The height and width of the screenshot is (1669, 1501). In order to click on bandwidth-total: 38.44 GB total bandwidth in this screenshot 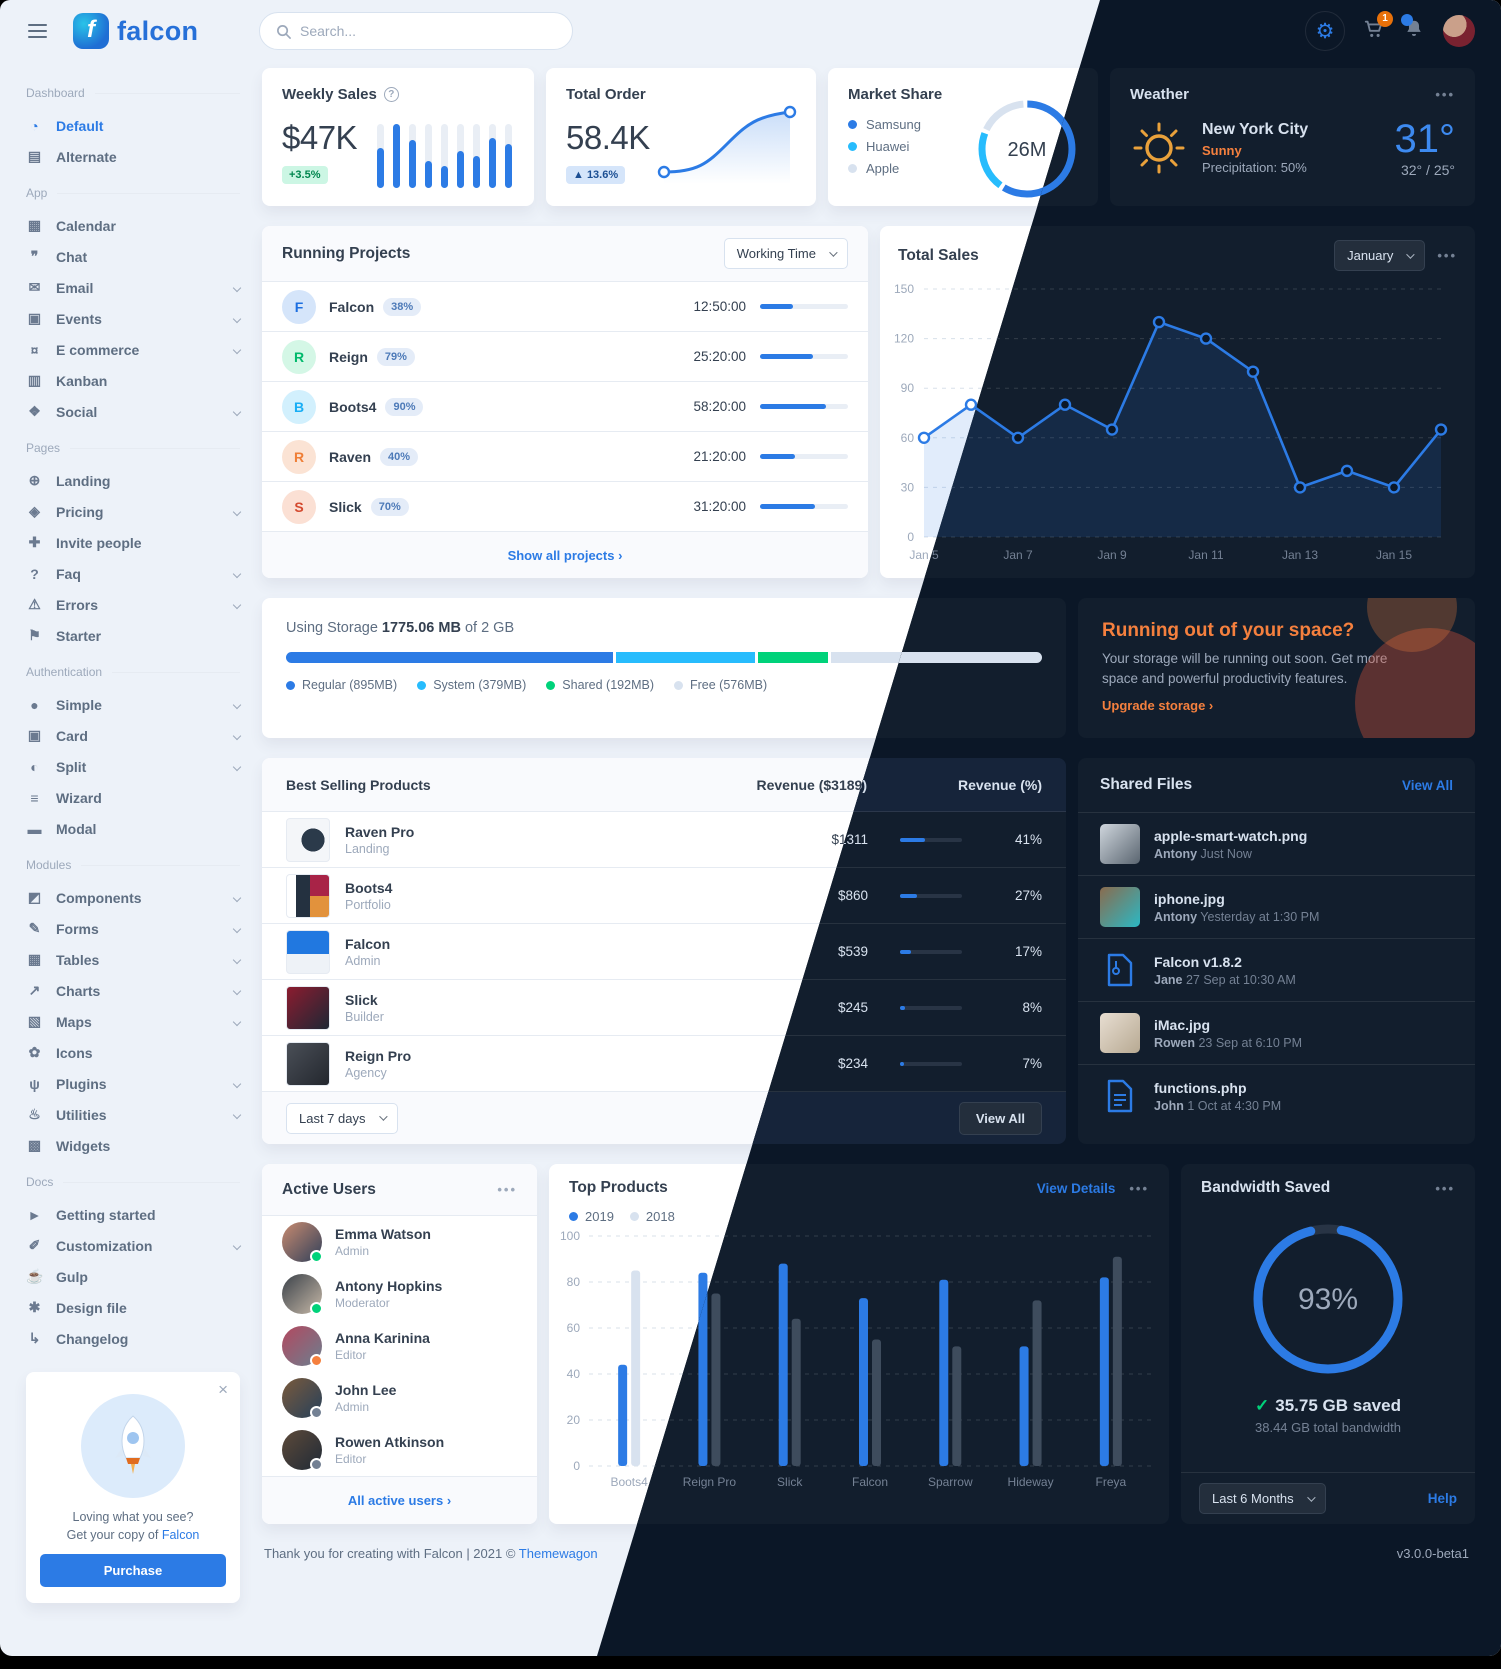, I will do `click(1328, 1427)`.